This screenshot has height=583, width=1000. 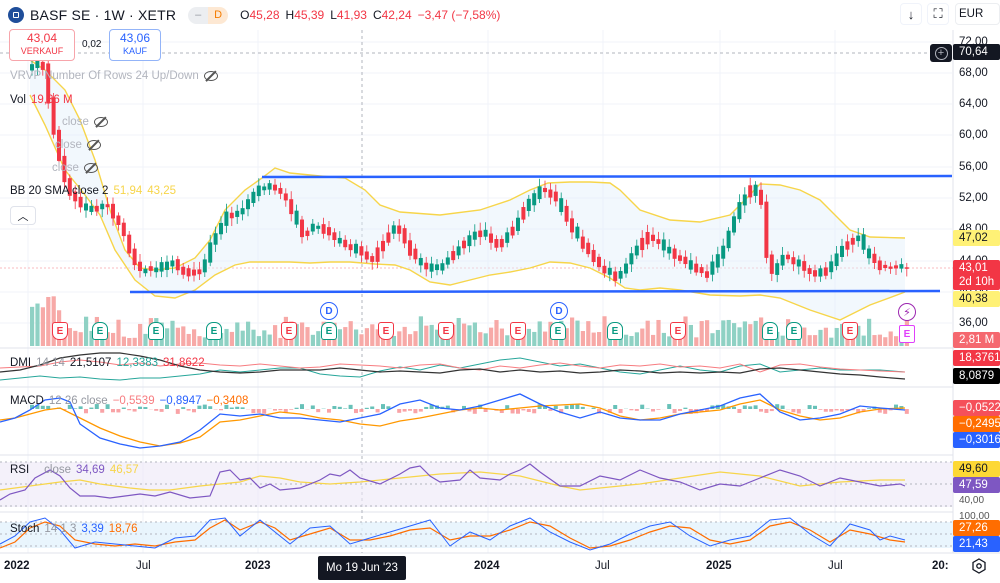 What do you see at coordinates (133, 401) in the screenshot?
I see `macd-hist-value: −0,5539` at bounding box center [133, 401].